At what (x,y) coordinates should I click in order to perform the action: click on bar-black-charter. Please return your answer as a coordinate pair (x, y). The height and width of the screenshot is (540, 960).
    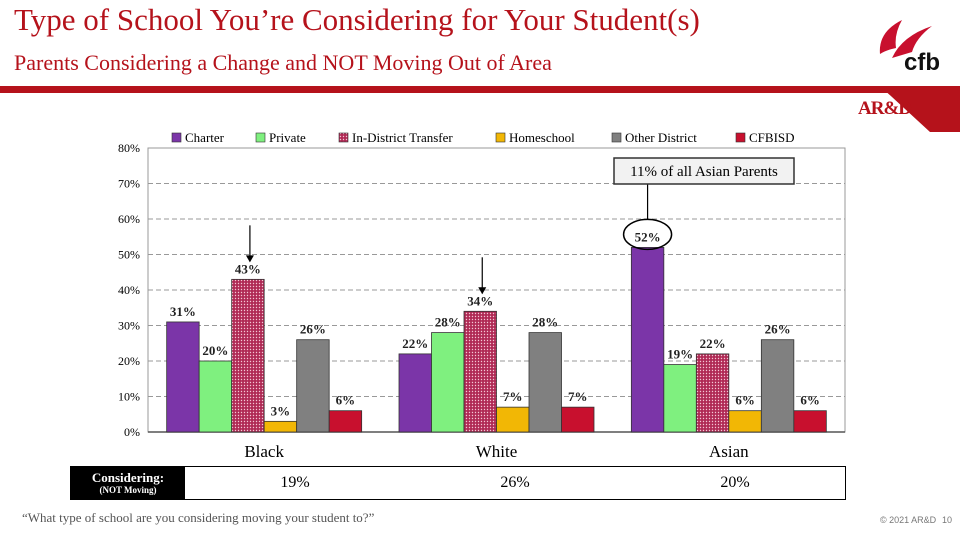
    Looking at the image, I should click on (183, 377).